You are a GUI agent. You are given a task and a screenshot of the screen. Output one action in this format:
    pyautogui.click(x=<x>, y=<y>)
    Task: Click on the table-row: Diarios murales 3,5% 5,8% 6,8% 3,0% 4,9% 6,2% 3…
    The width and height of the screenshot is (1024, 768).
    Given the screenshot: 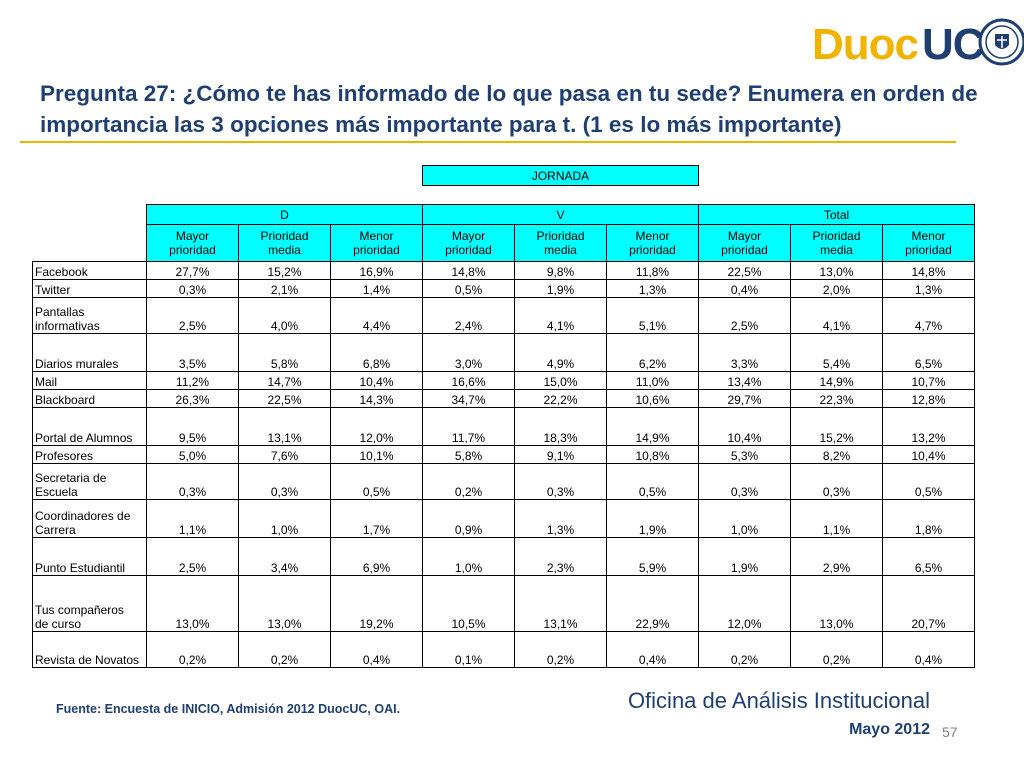 What is the action you would take?
    pyautogui.click(x=503, y=352)
    